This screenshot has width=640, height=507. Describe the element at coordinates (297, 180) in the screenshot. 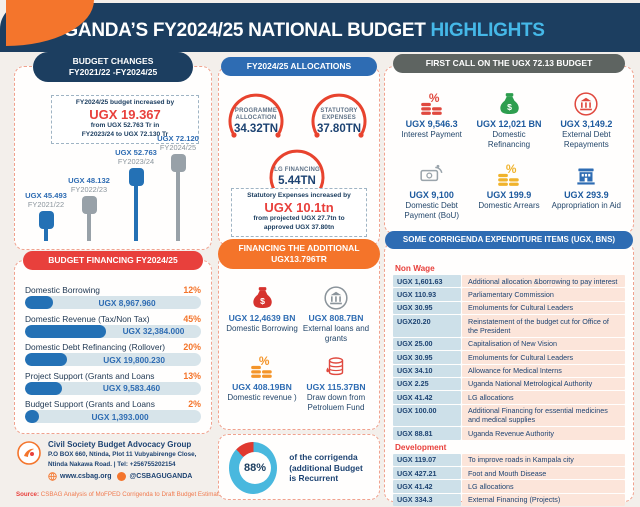

I see `allocation-value: 5.44TN` at that location.